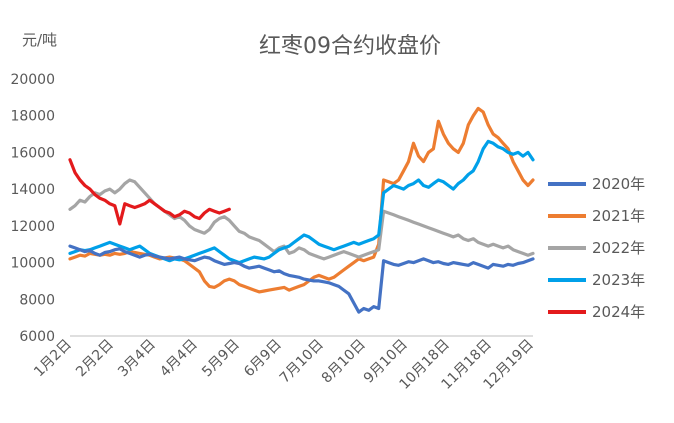  I want to click on y-tick-label: 14000, so click(32, 190).